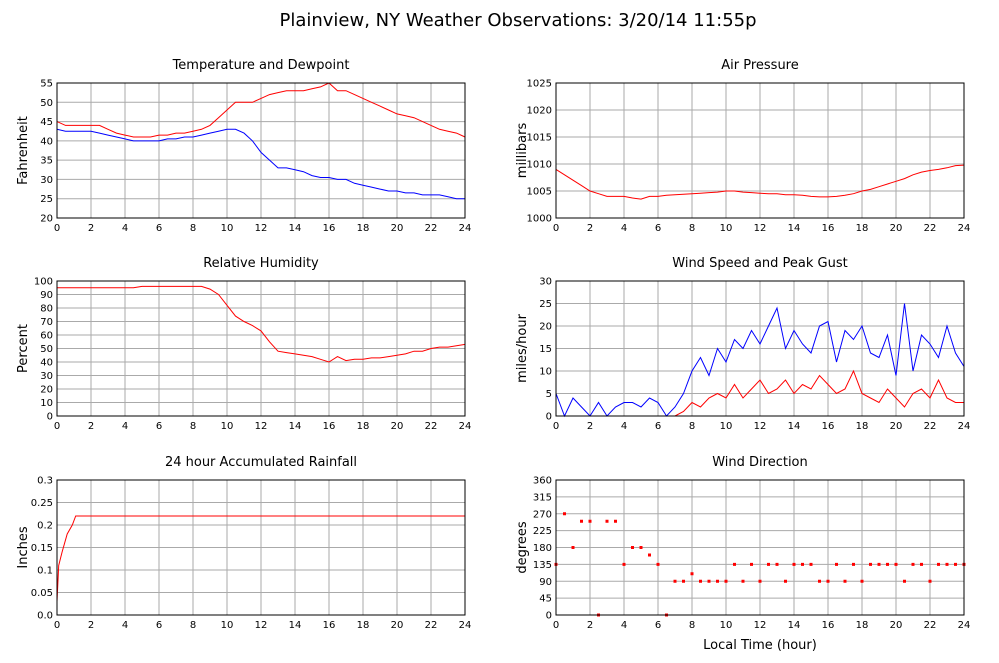 This screenshot has width=999, height=663. What do you see at coordinates (42, 503) in the screenshot?
I see `y-tick-label: 0.25` at bounding box center [42, 503].